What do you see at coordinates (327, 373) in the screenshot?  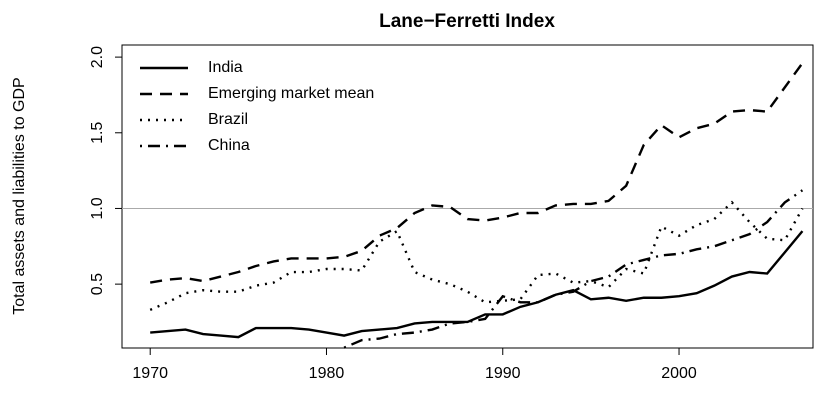 I see `x-tick-label: 1980` at bounding box center [327, 373].